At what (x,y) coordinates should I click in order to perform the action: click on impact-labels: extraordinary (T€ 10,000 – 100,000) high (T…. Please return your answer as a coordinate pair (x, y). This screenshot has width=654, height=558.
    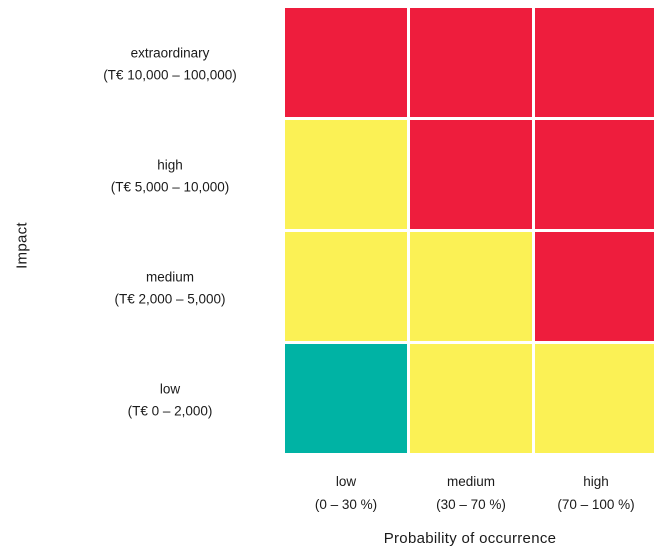
    Looking at the image, I should click on (170, 232).